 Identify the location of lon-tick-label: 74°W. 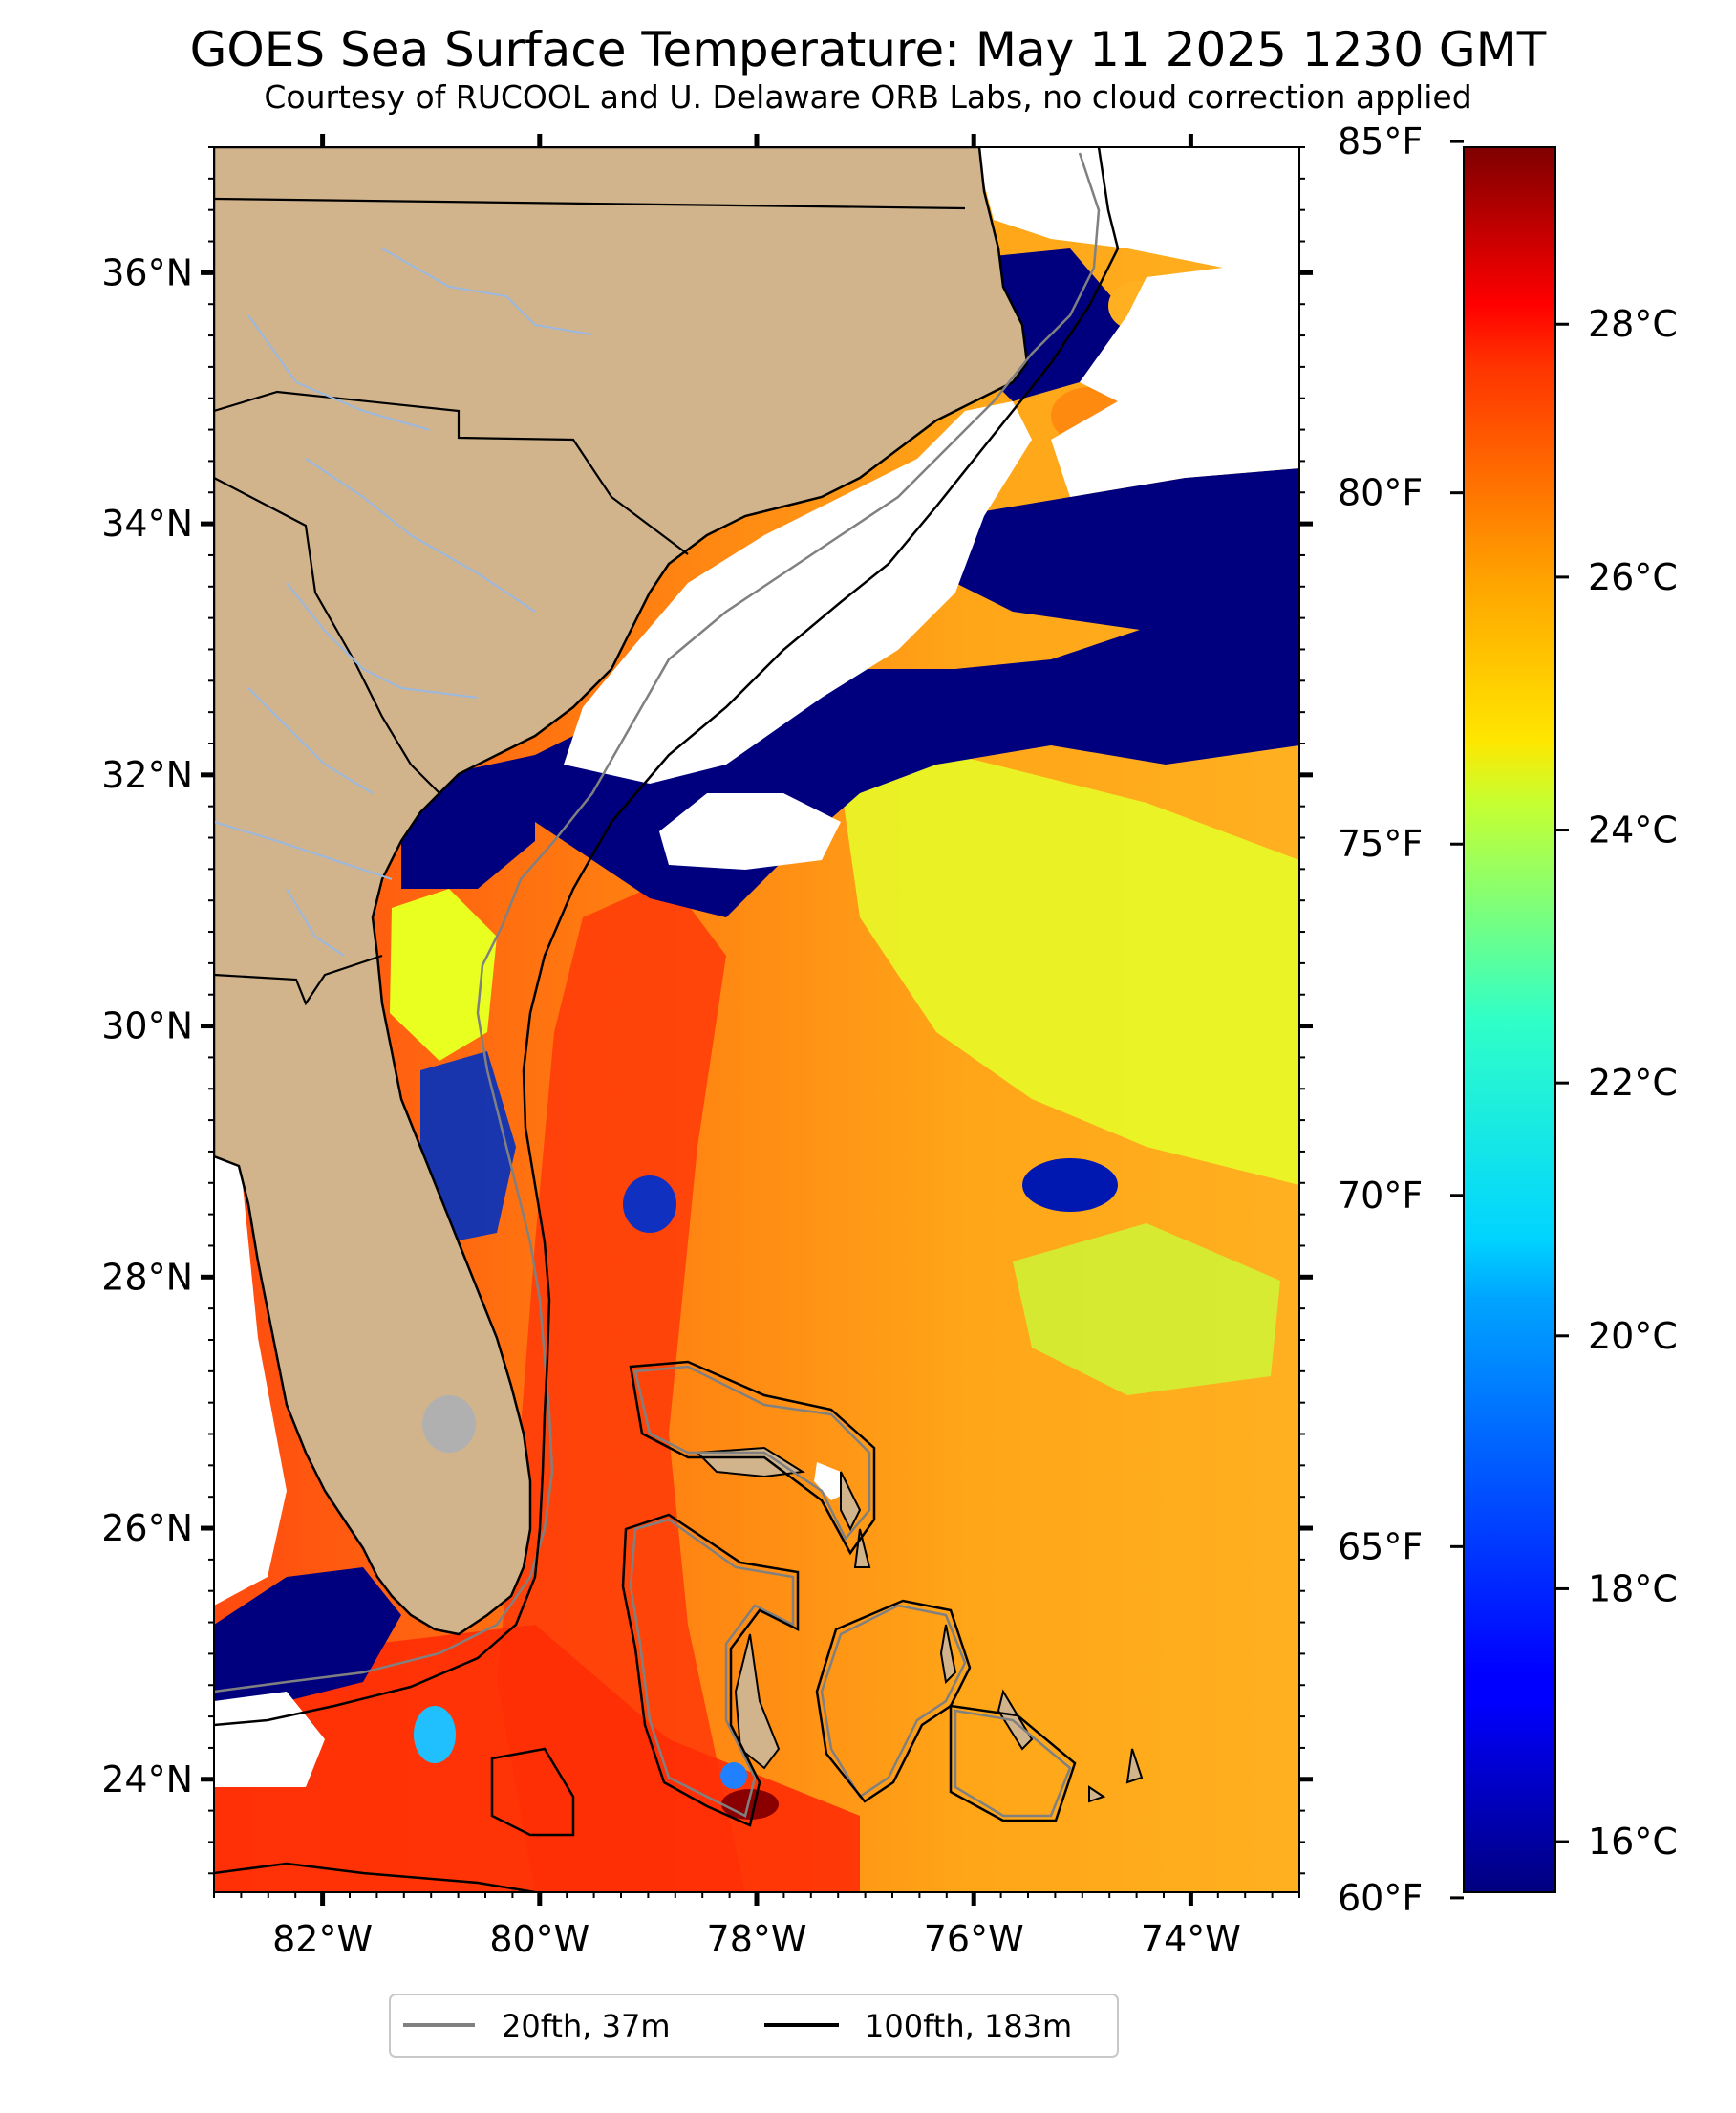
(1191, 1939).